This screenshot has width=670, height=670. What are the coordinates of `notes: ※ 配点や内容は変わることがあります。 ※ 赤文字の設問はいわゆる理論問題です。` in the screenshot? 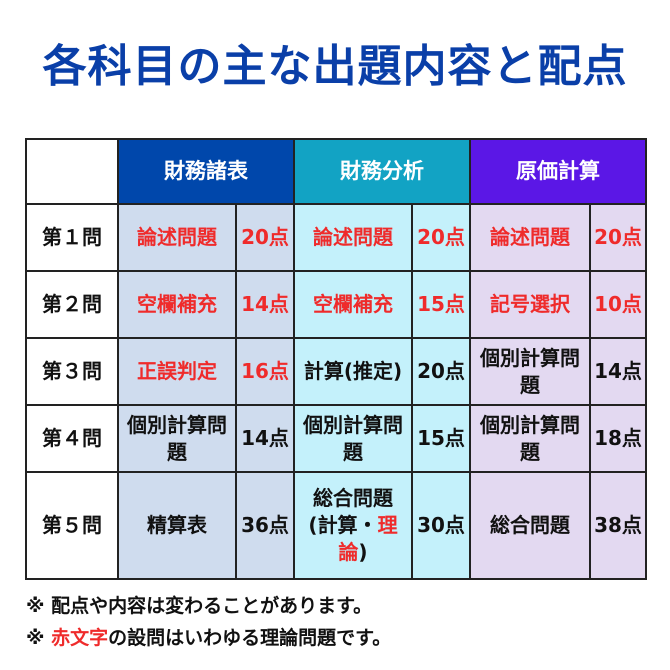 It's located at (208, 622).